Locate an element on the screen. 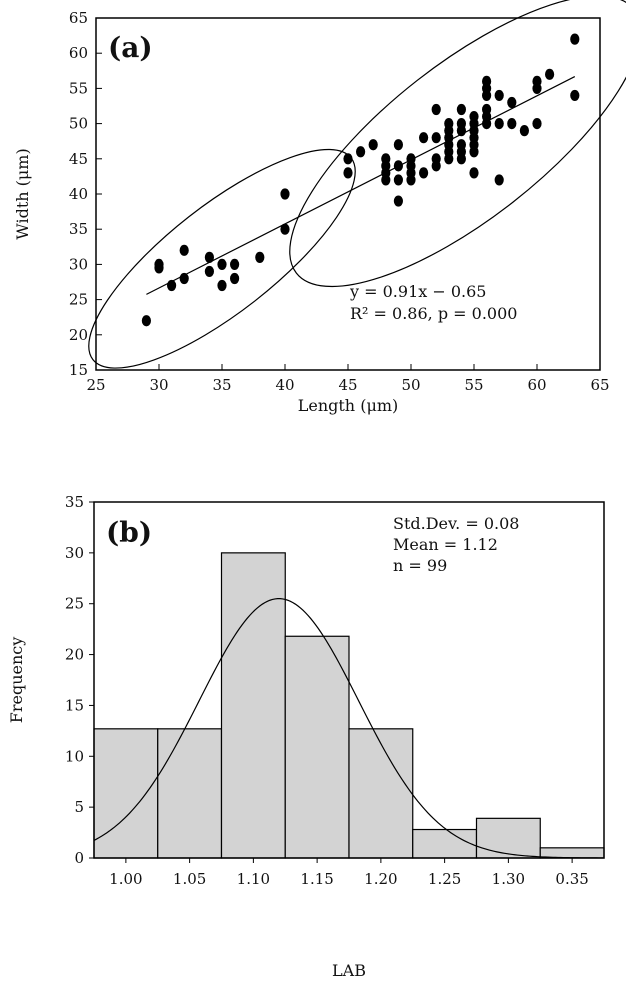 The height and width of the screenshot is (986, 626). x-tick-label-a: 25 is located at coordinates (95, 385).